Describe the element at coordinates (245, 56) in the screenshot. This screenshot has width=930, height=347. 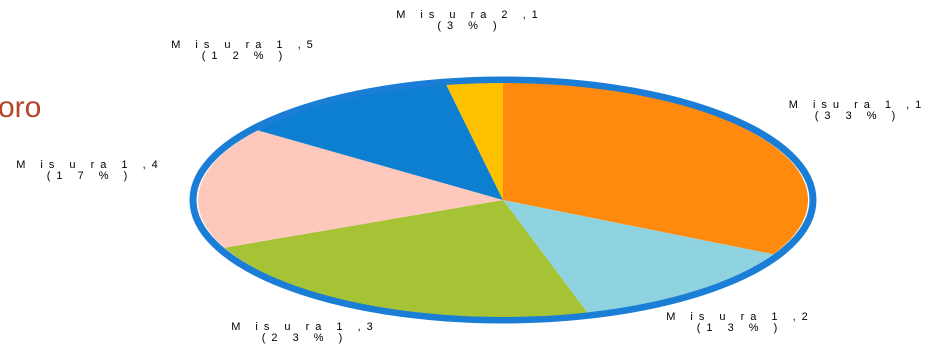
I see `slice-percent-5: (1 2 % )` at that location.